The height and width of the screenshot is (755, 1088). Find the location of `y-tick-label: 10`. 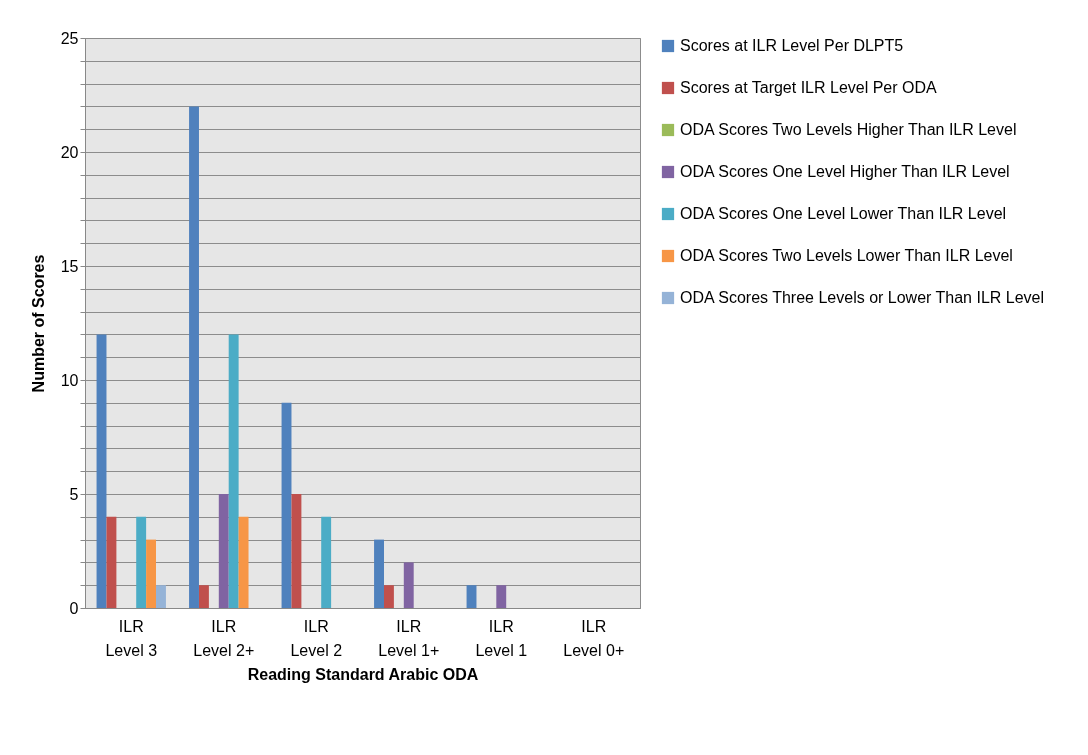

y-tick-label: 10 is located at coordinates (69, 380).